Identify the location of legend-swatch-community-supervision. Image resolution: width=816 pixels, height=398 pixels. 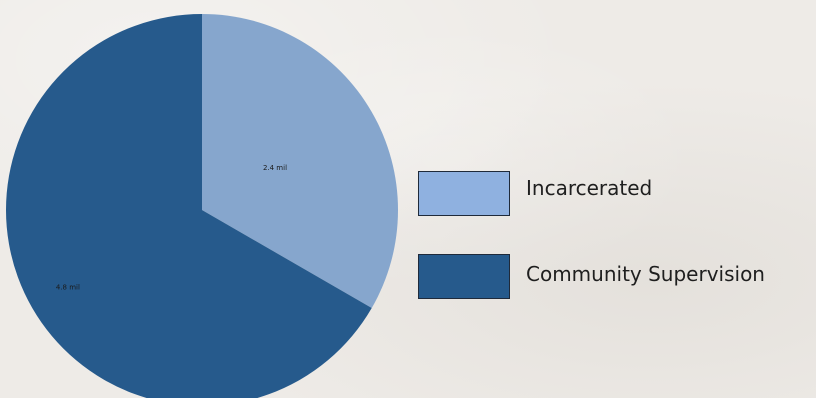
(464, 276).